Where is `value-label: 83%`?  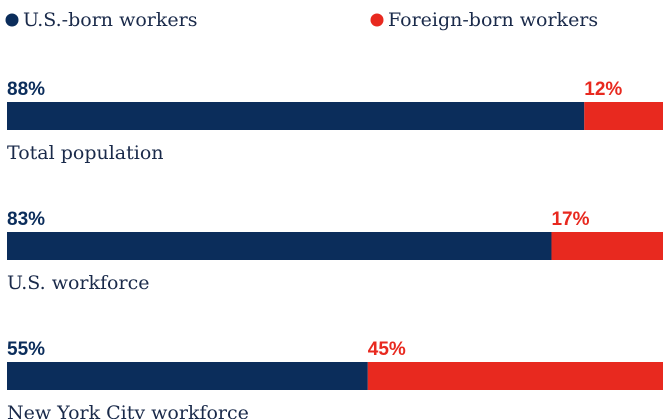
value-label: 83% is located at coordinates (26, 219).